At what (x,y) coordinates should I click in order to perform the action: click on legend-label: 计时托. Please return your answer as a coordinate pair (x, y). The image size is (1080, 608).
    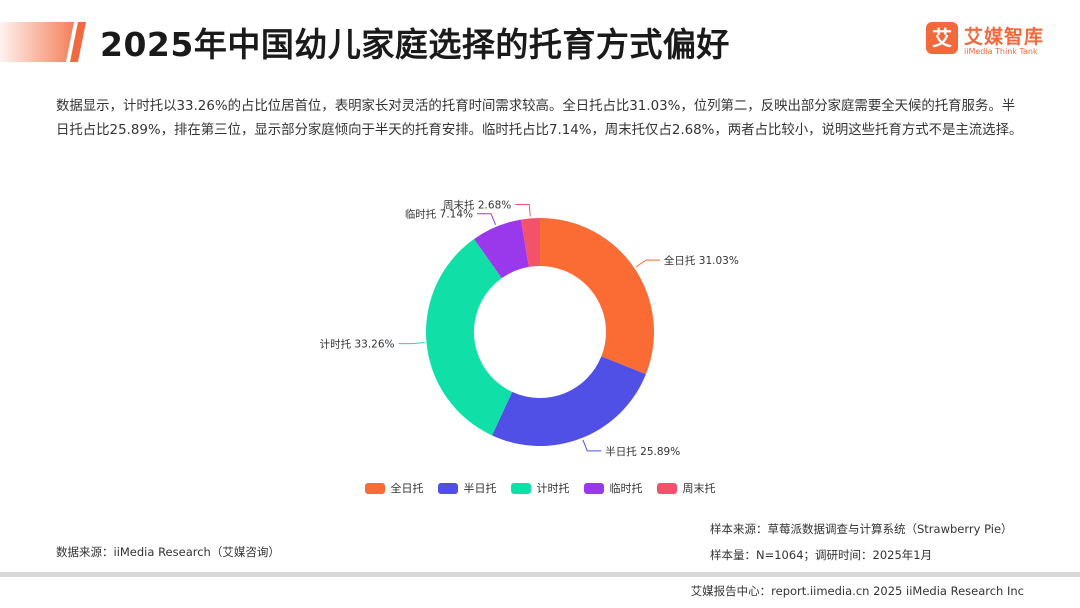
    Looking at the image, I should click on (553, 488).